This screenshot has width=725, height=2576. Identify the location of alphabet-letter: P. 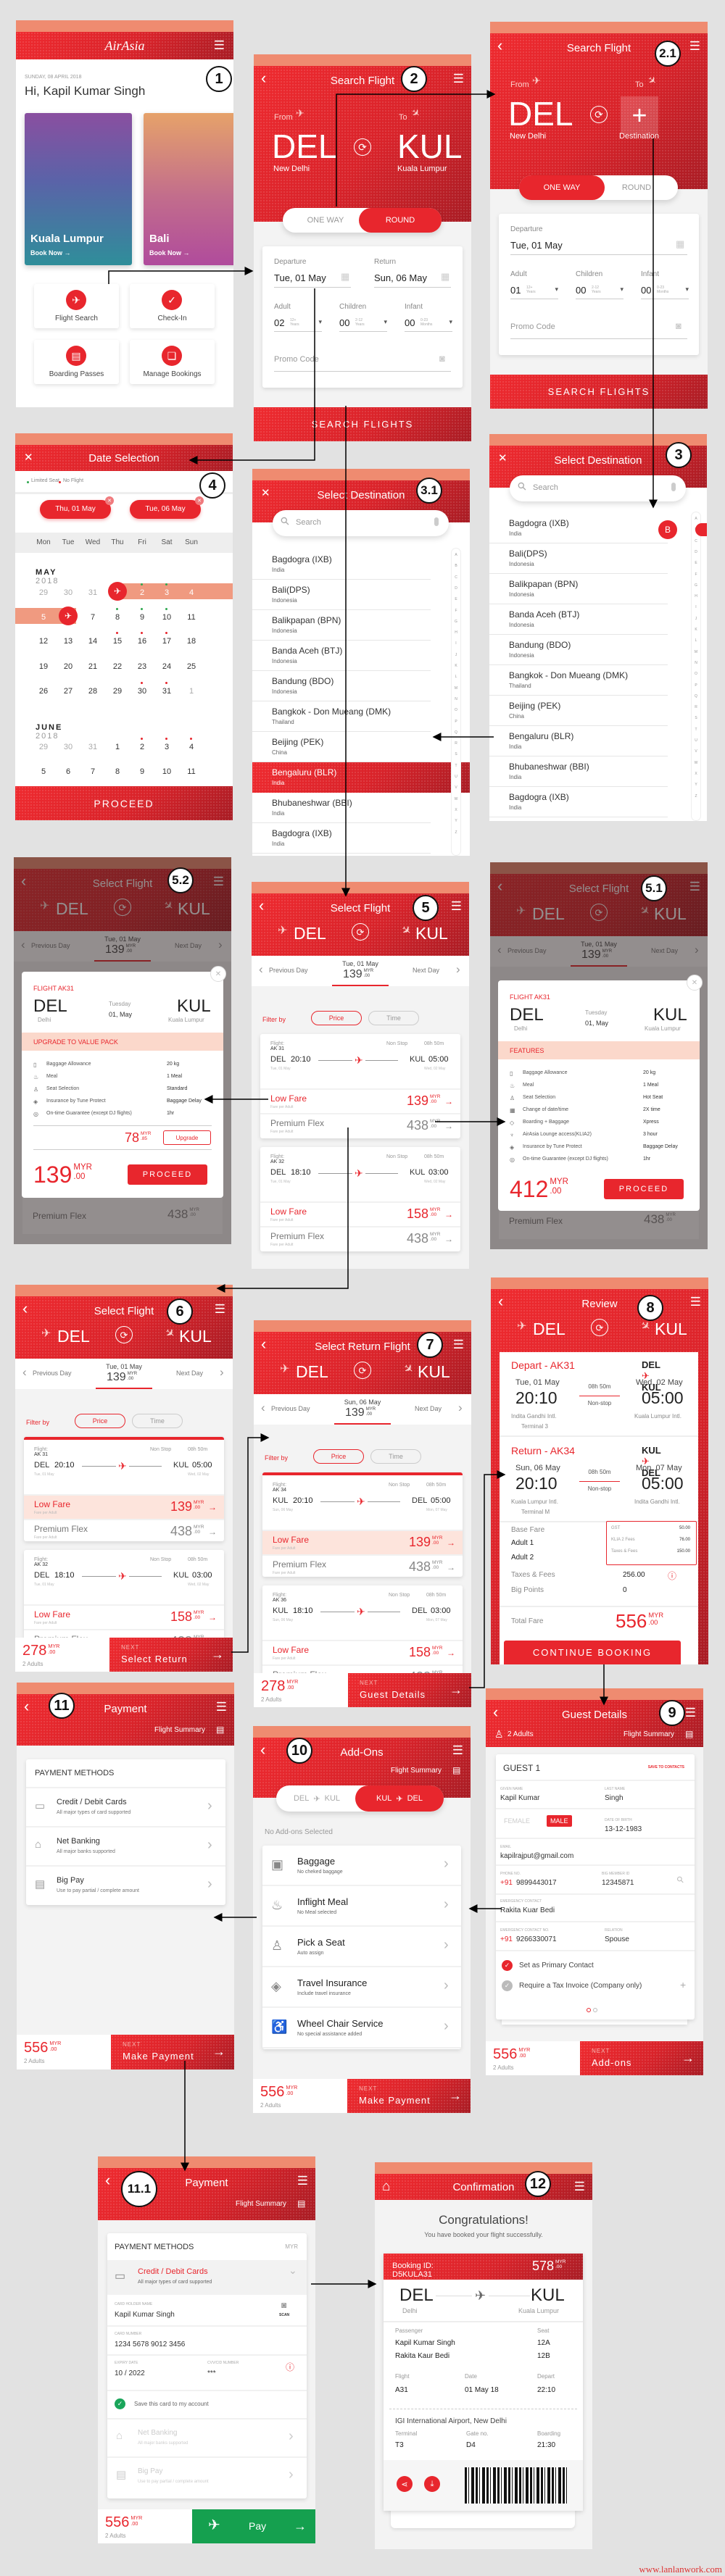
(456, 721).